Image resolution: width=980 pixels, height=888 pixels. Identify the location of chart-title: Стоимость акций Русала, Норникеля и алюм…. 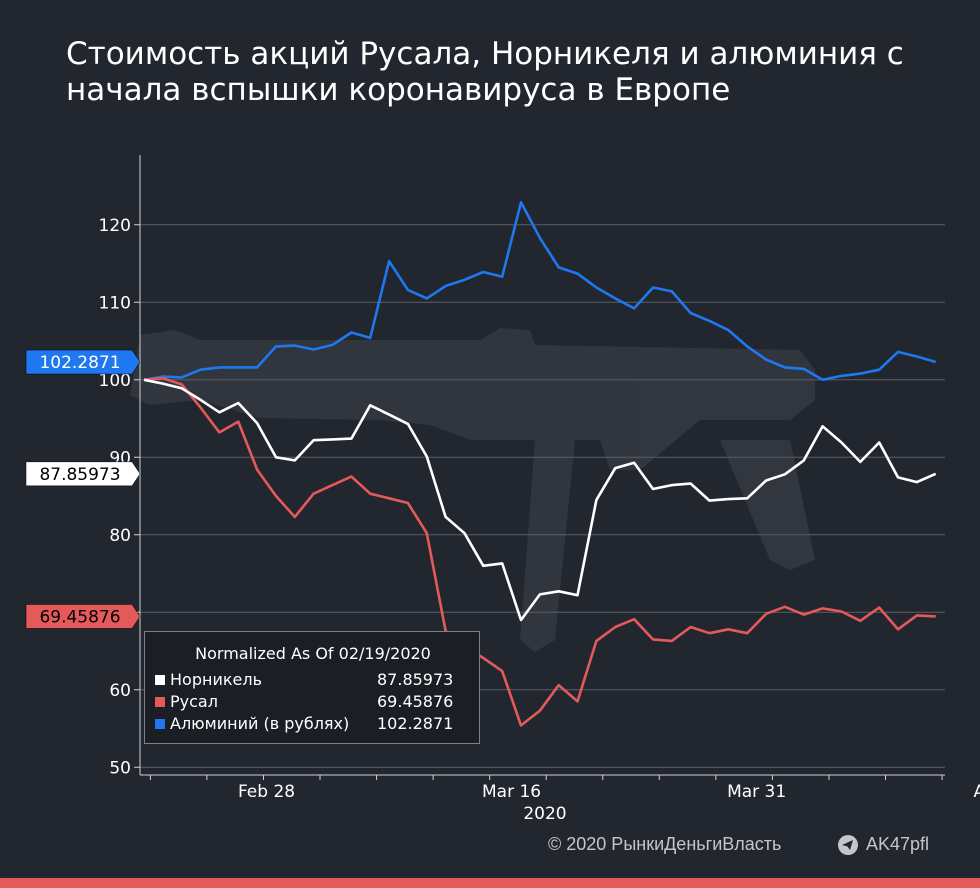
(485, 72).